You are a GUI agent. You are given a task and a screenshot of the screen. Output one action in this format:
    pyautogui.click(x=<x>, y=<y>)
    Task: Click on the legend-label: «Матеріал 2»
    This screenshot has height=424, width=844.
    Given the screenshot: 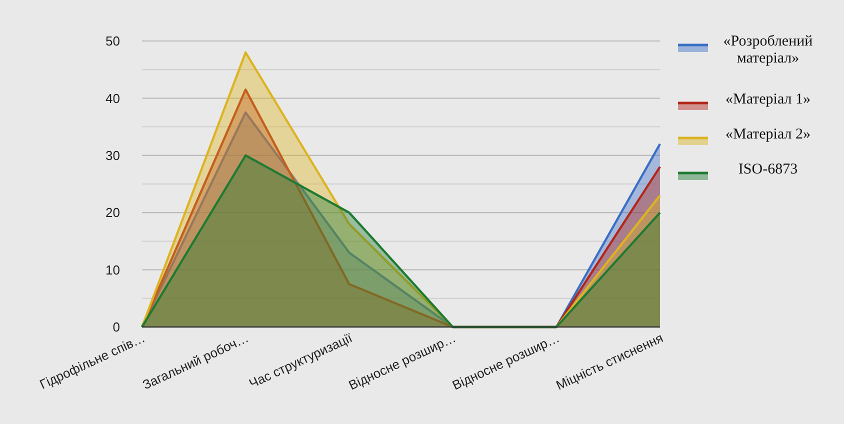 What is the action you would take?
    pyautogui.click(x=768, y=134)
    